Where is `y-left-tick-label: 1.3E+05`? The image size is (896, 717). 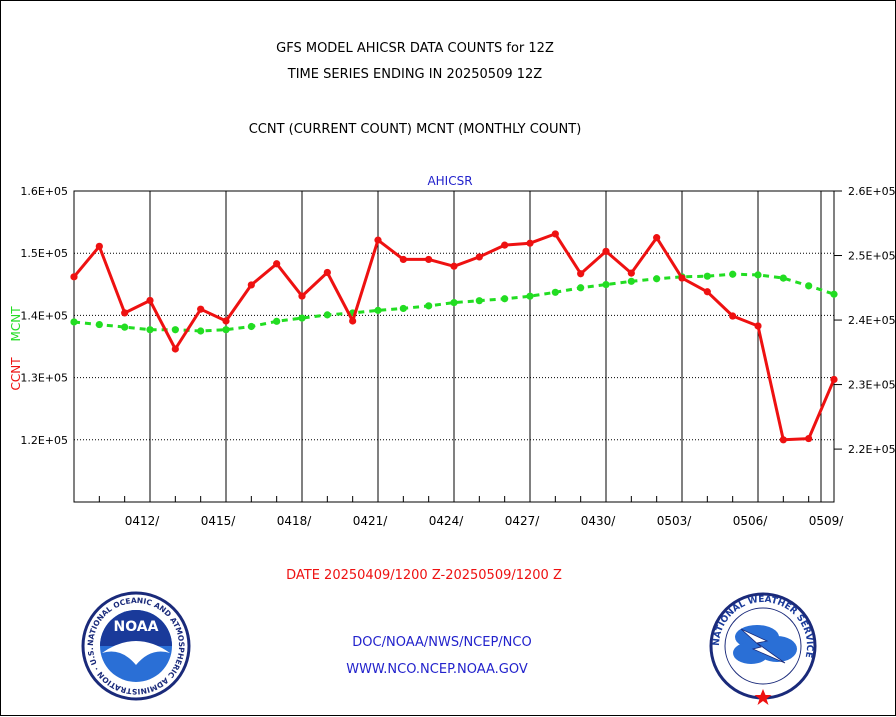 y-left-tick-label: 1.3E+05 is located at coordinates (44, 378).